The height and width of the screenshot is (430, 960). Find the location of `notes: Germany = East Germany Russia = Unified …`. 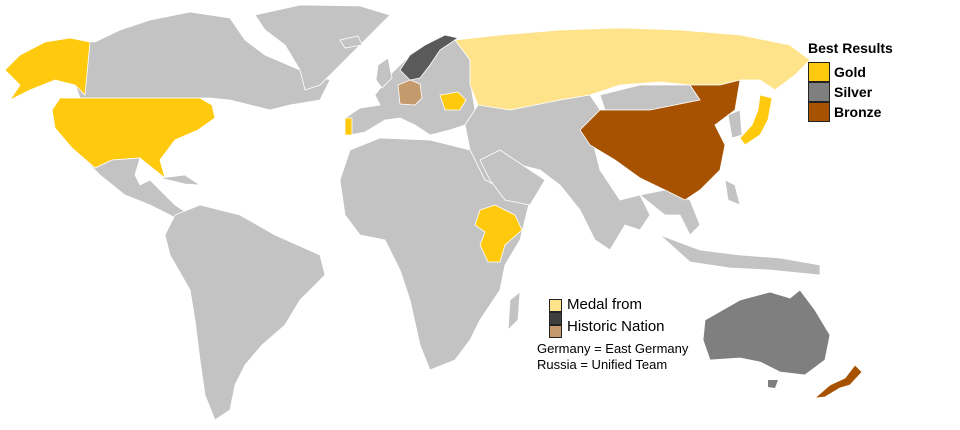

notes: Germany = East Germany Russia = Unified … is located at coordinates (612, 357).